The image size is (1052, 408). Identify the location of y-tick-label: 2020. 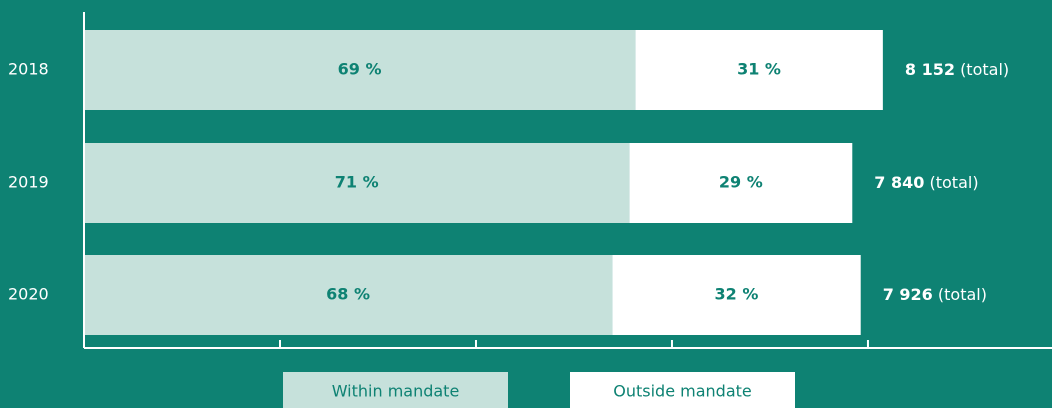
(28, 294).